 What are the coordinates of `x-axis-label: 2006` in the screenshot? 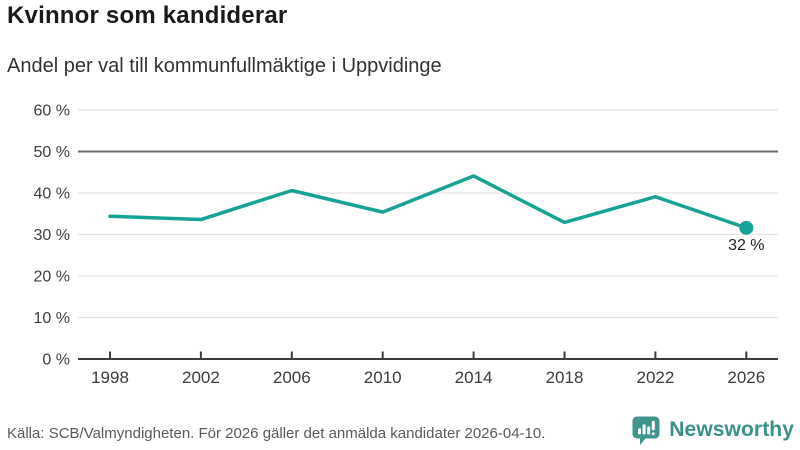 It's located at (292, 377).